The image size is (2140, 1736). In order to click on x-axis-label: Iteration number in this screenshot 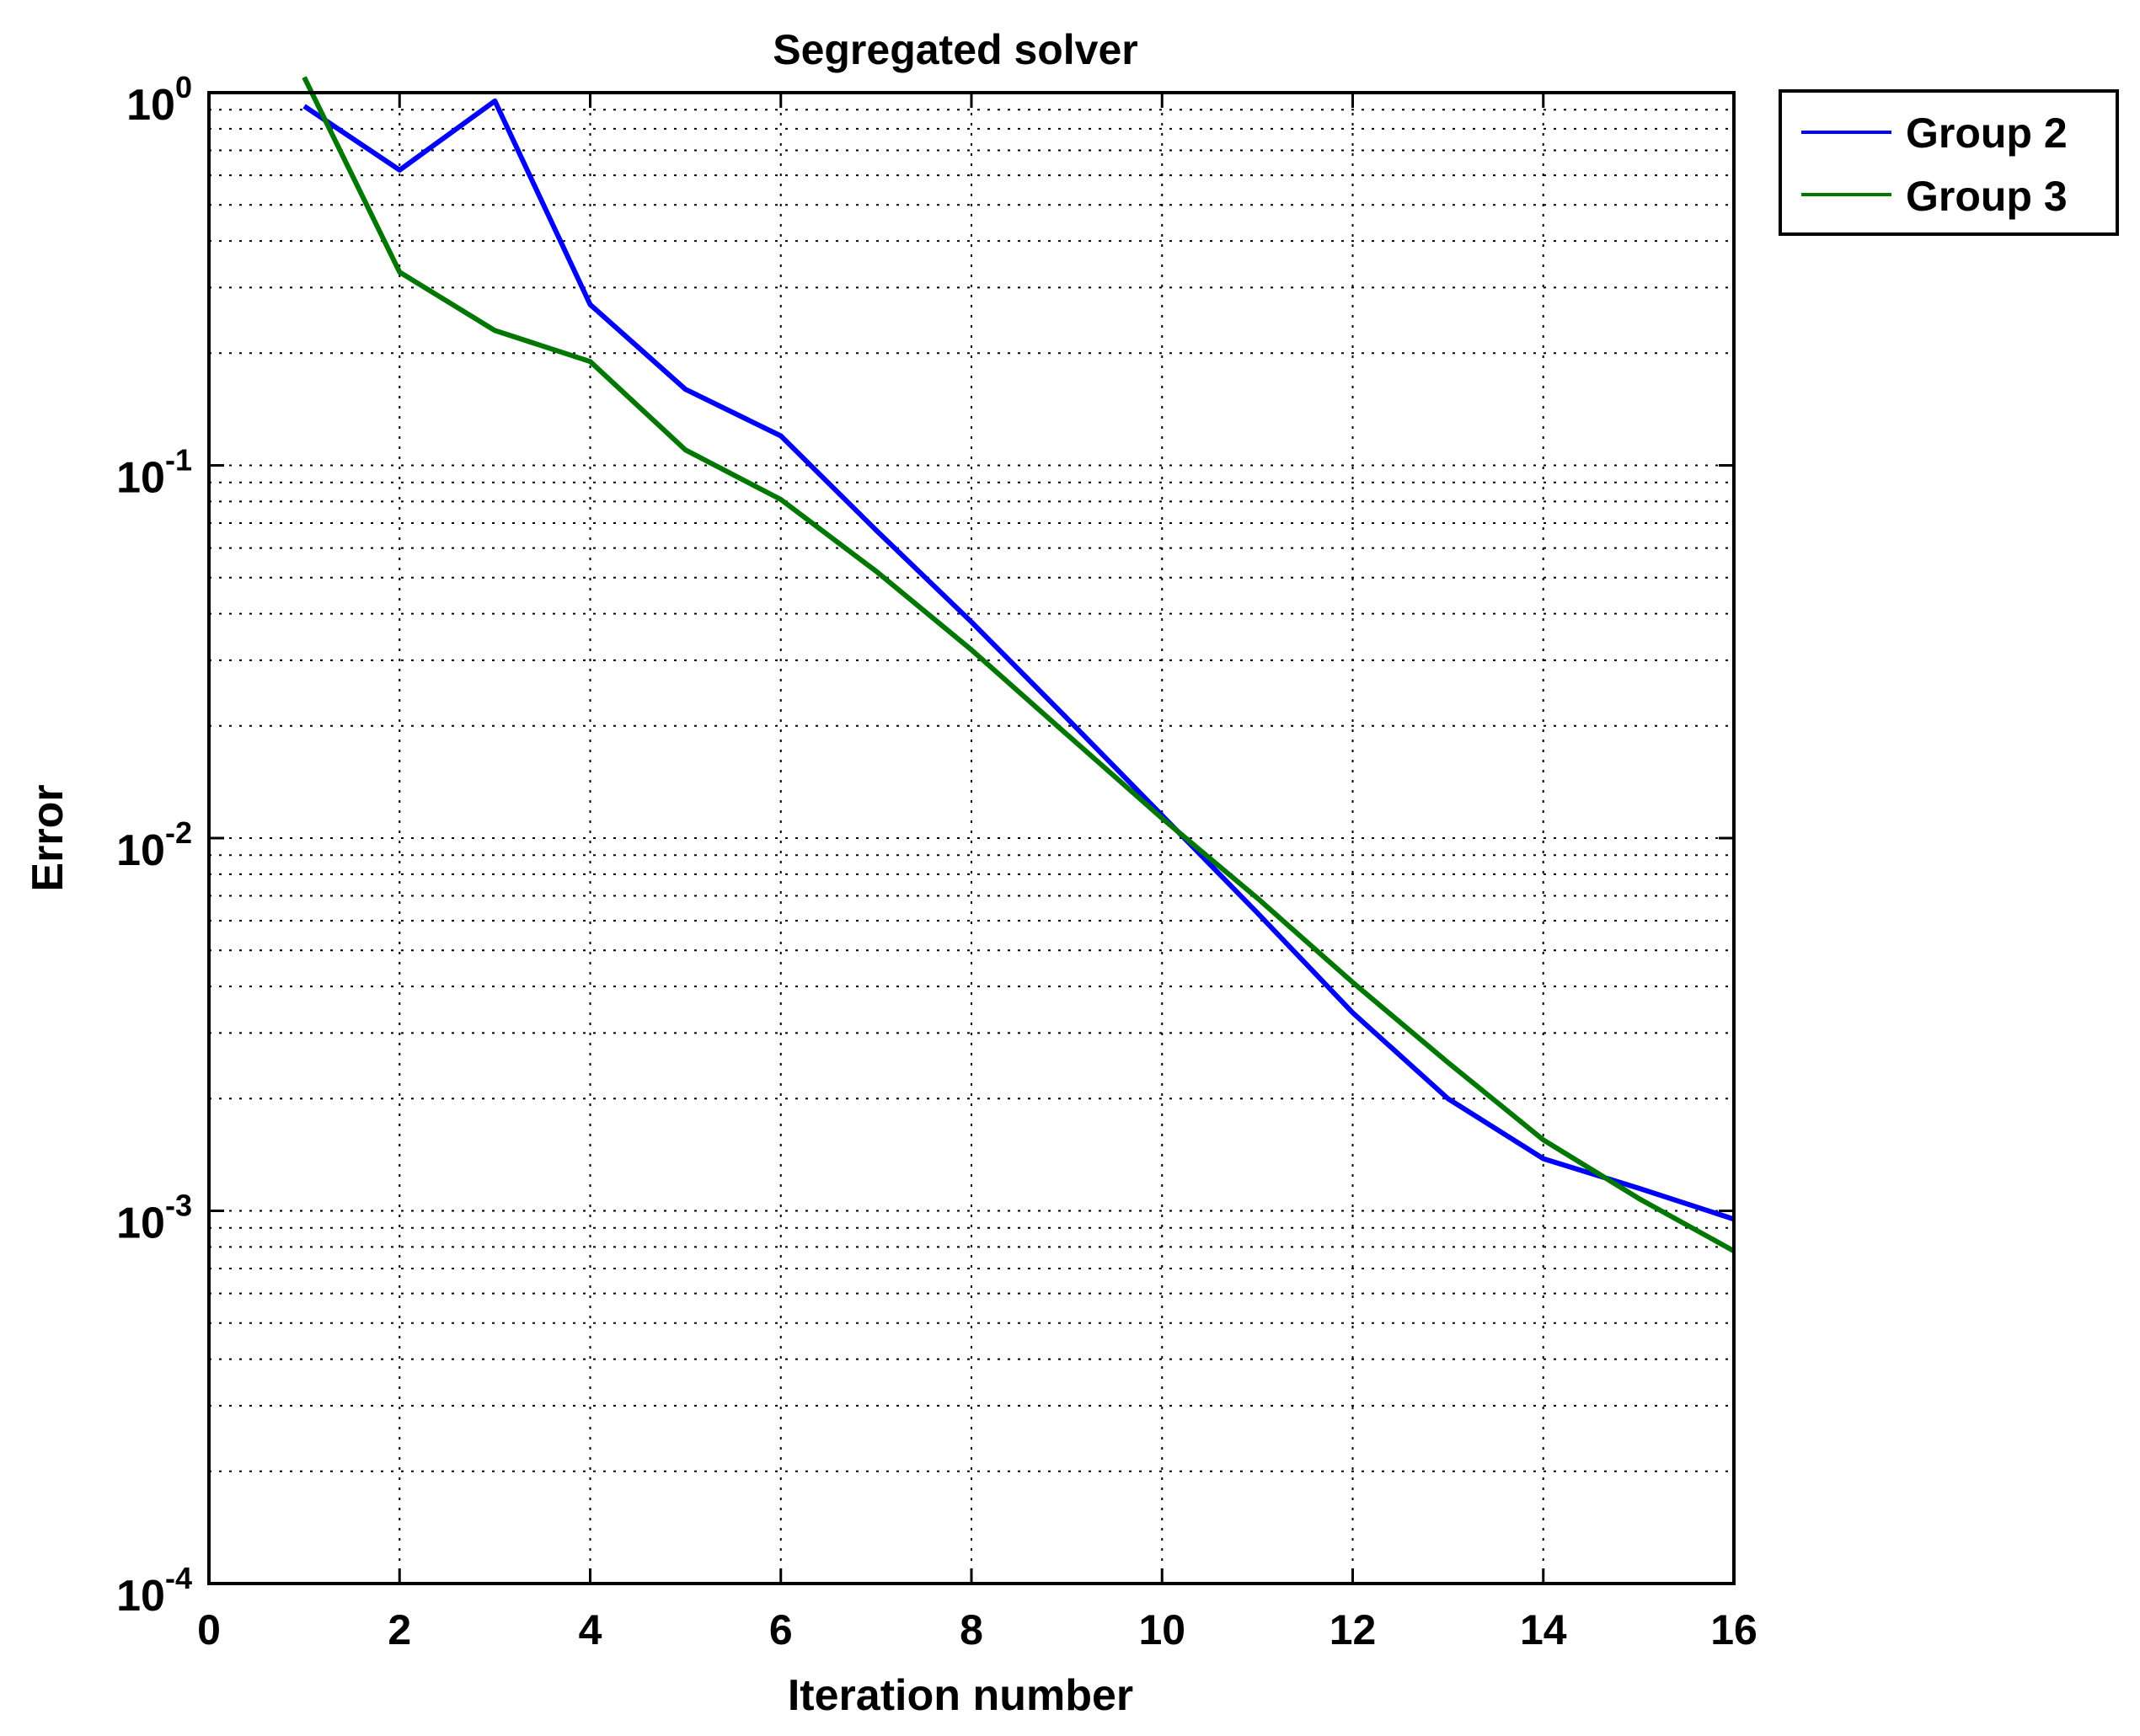, I will do `click(960, 1695)`.